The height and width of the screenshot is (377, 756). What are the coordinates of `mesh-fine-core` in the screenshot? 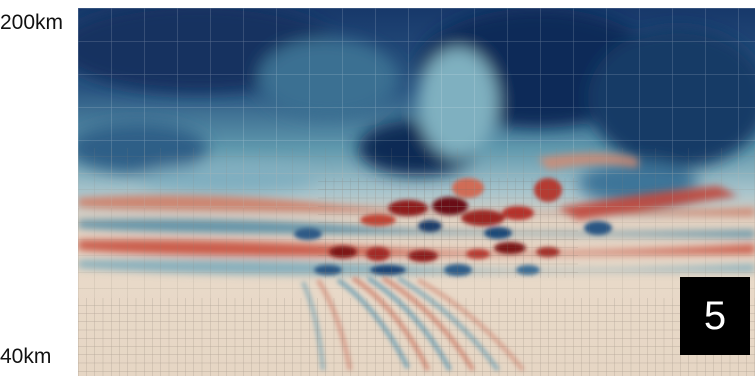 It's located at (448, 228).